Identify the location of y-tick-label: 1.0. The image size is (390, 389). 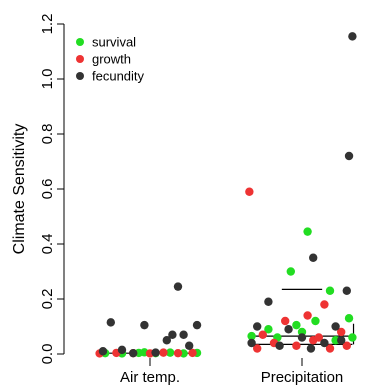
(47, 79).